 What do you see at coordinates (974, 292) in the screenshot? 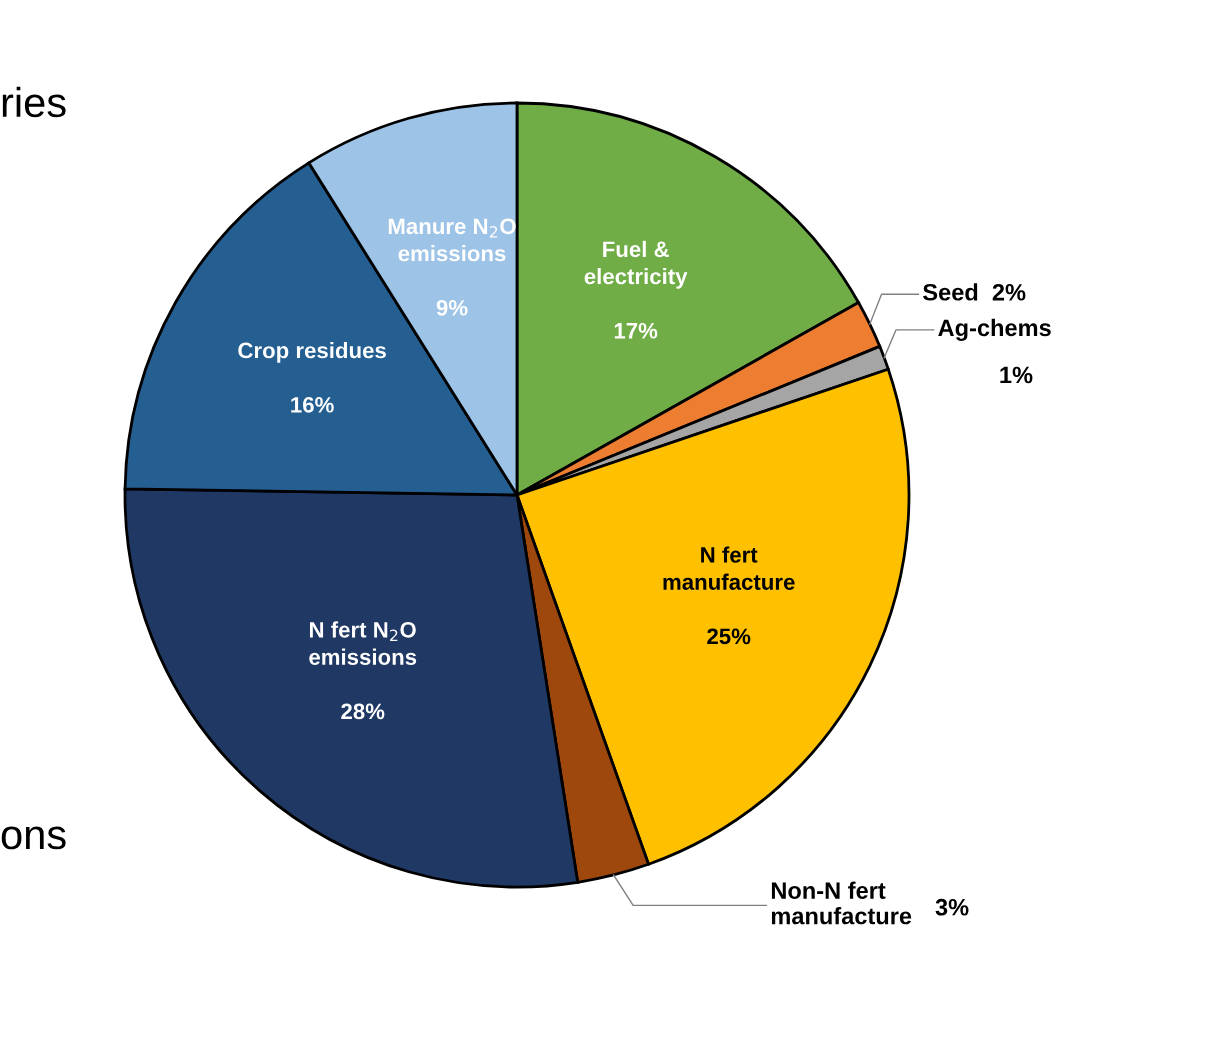
I see `slice-label: Seed 2%` at bounding box center [974, 292].